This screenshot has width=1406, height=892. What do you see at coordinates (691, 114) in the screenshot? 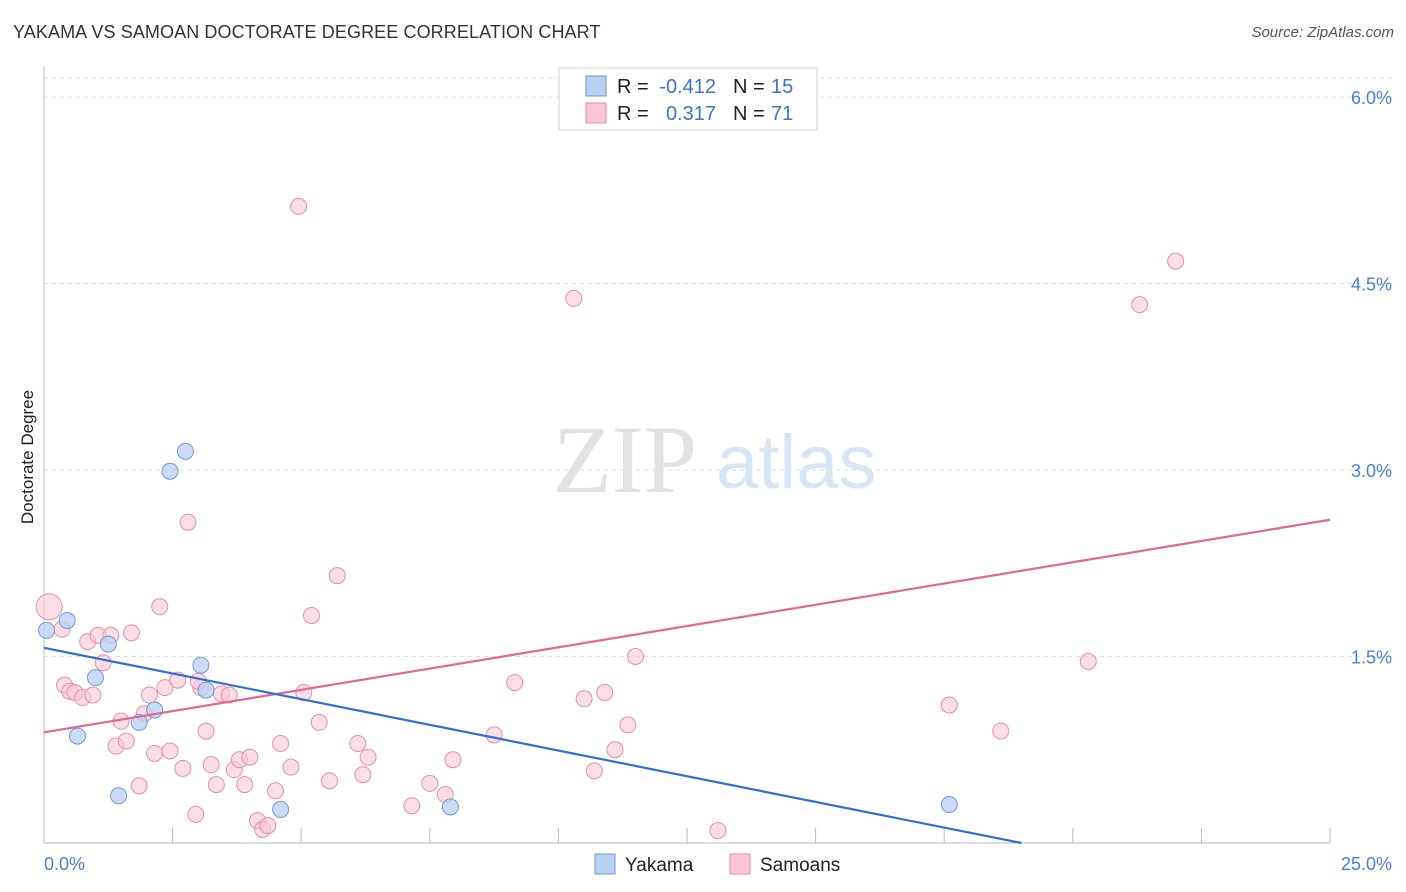
I see `legend-r-value-samoans: 0.317` at bounding box center [691, 114].